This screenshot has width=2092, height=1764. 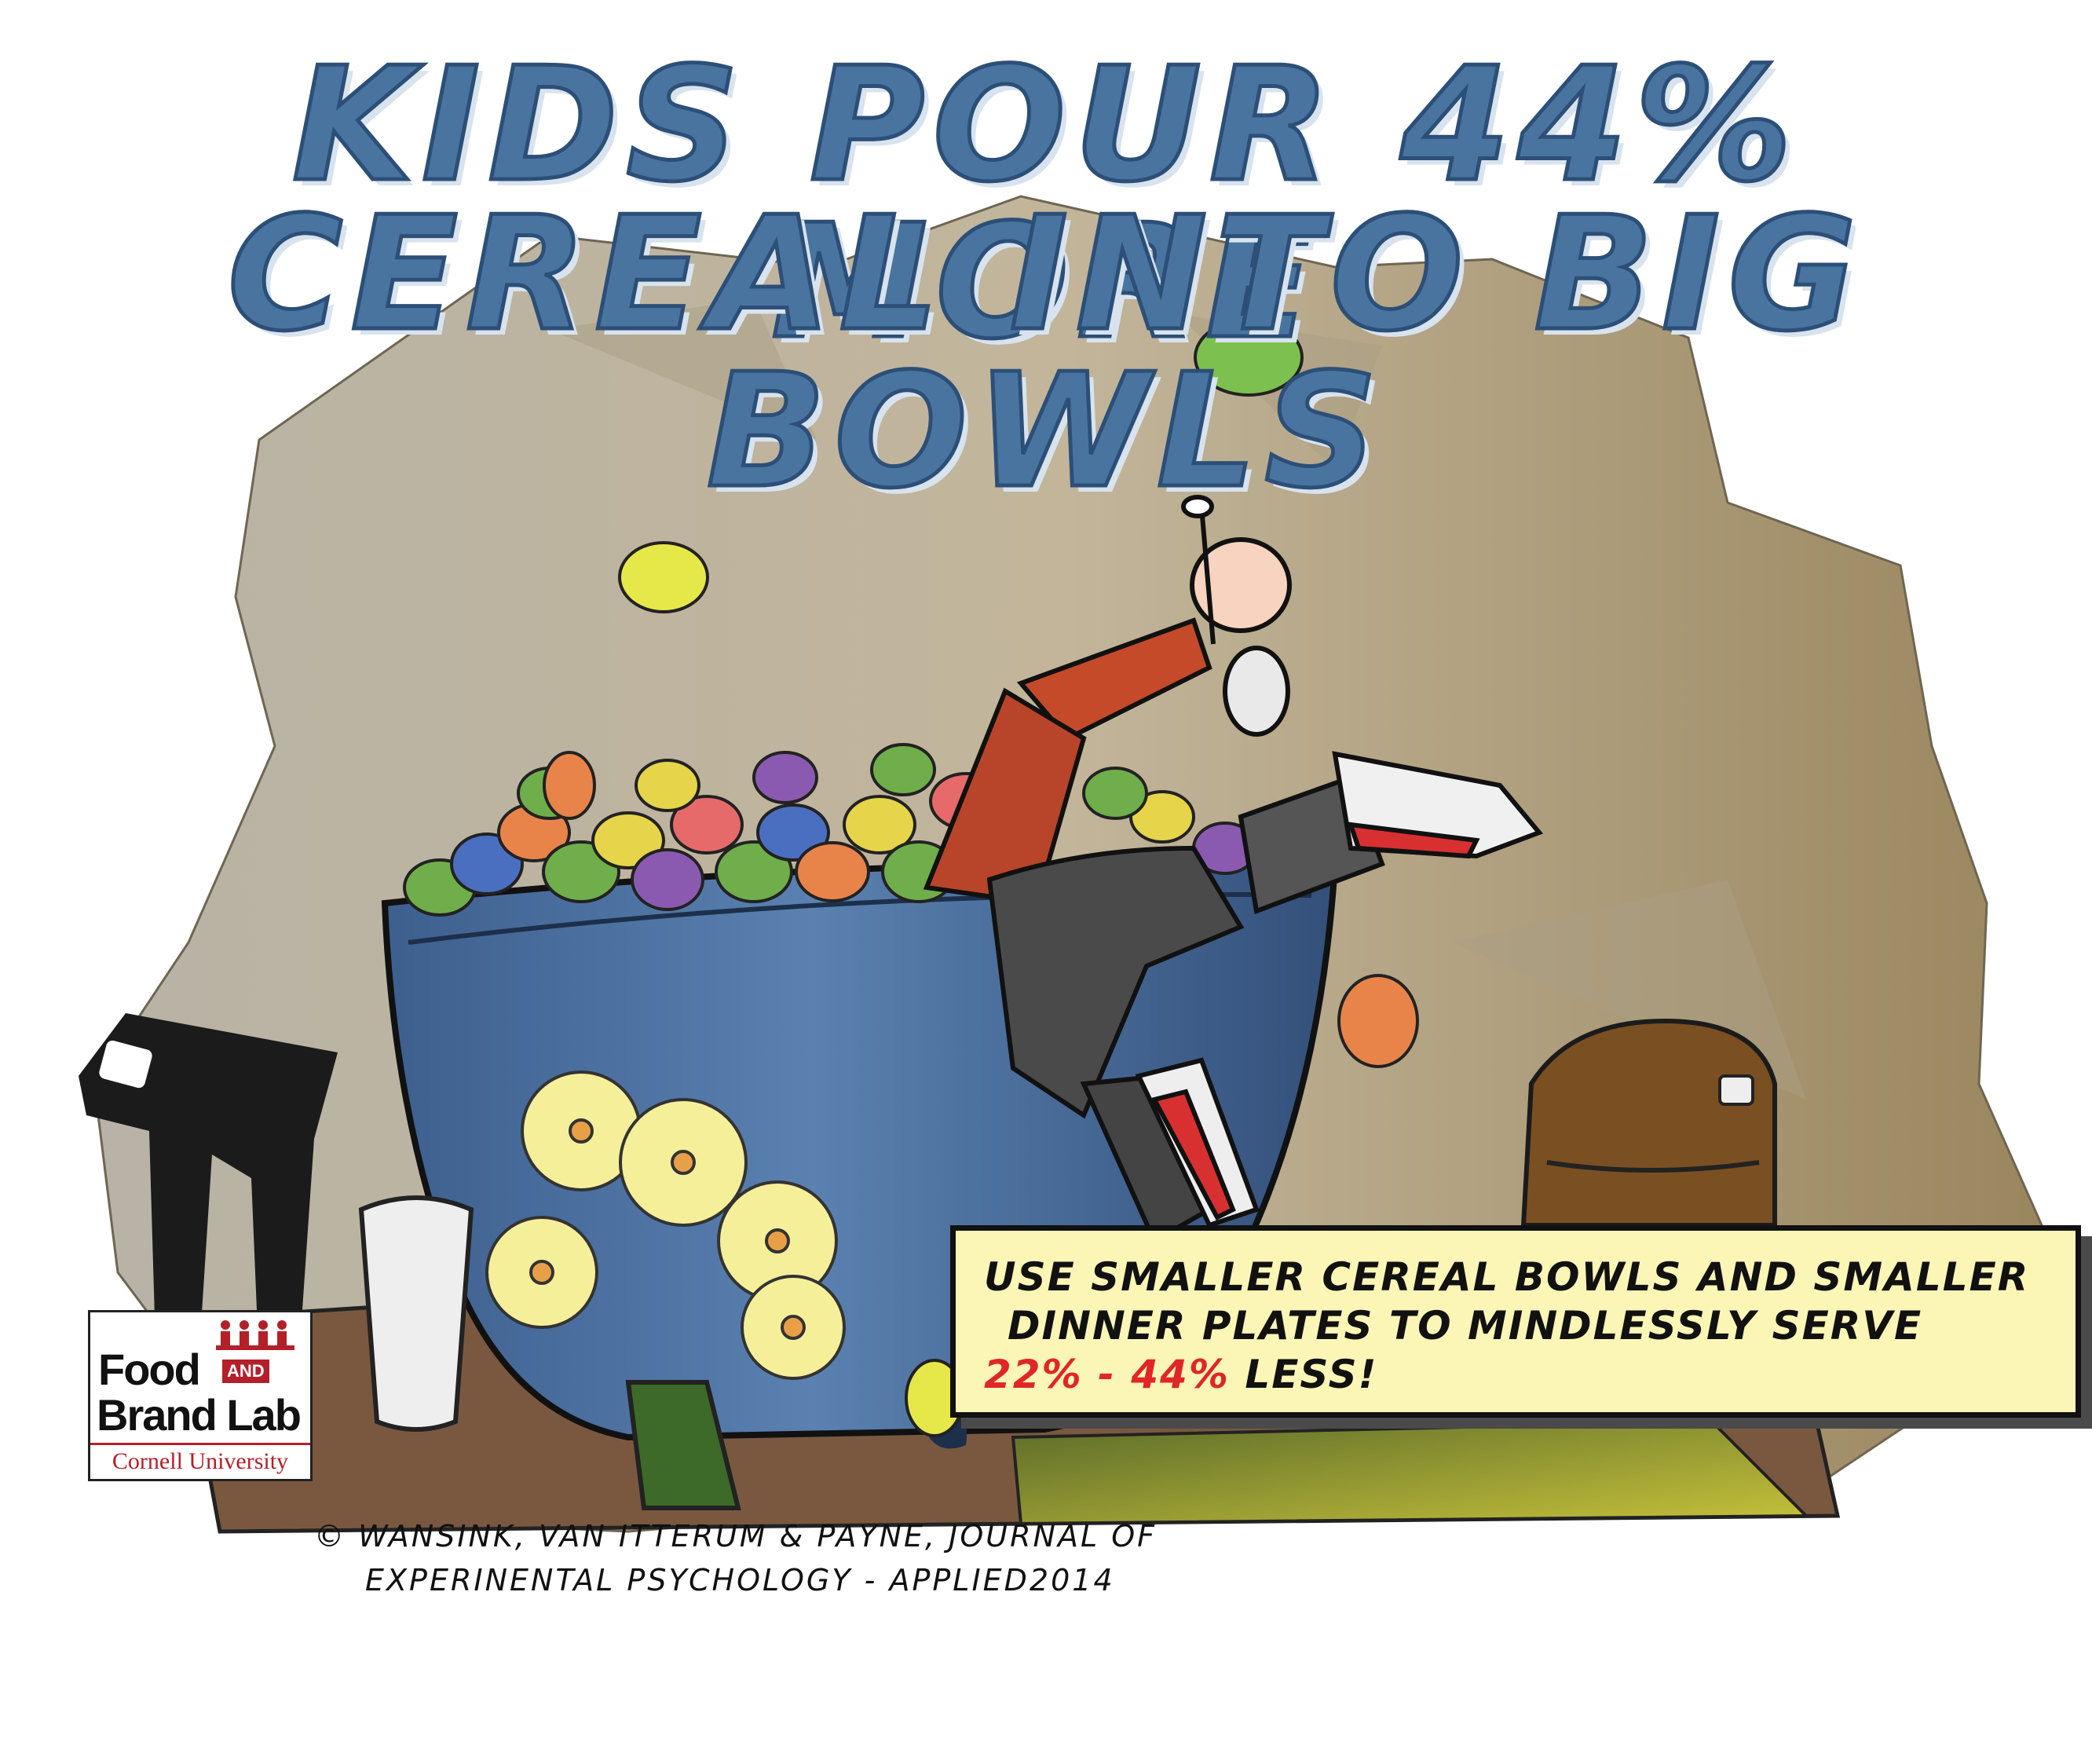 I want to click on advice-suffix: LESS!, so click(x=1303, y=1375).